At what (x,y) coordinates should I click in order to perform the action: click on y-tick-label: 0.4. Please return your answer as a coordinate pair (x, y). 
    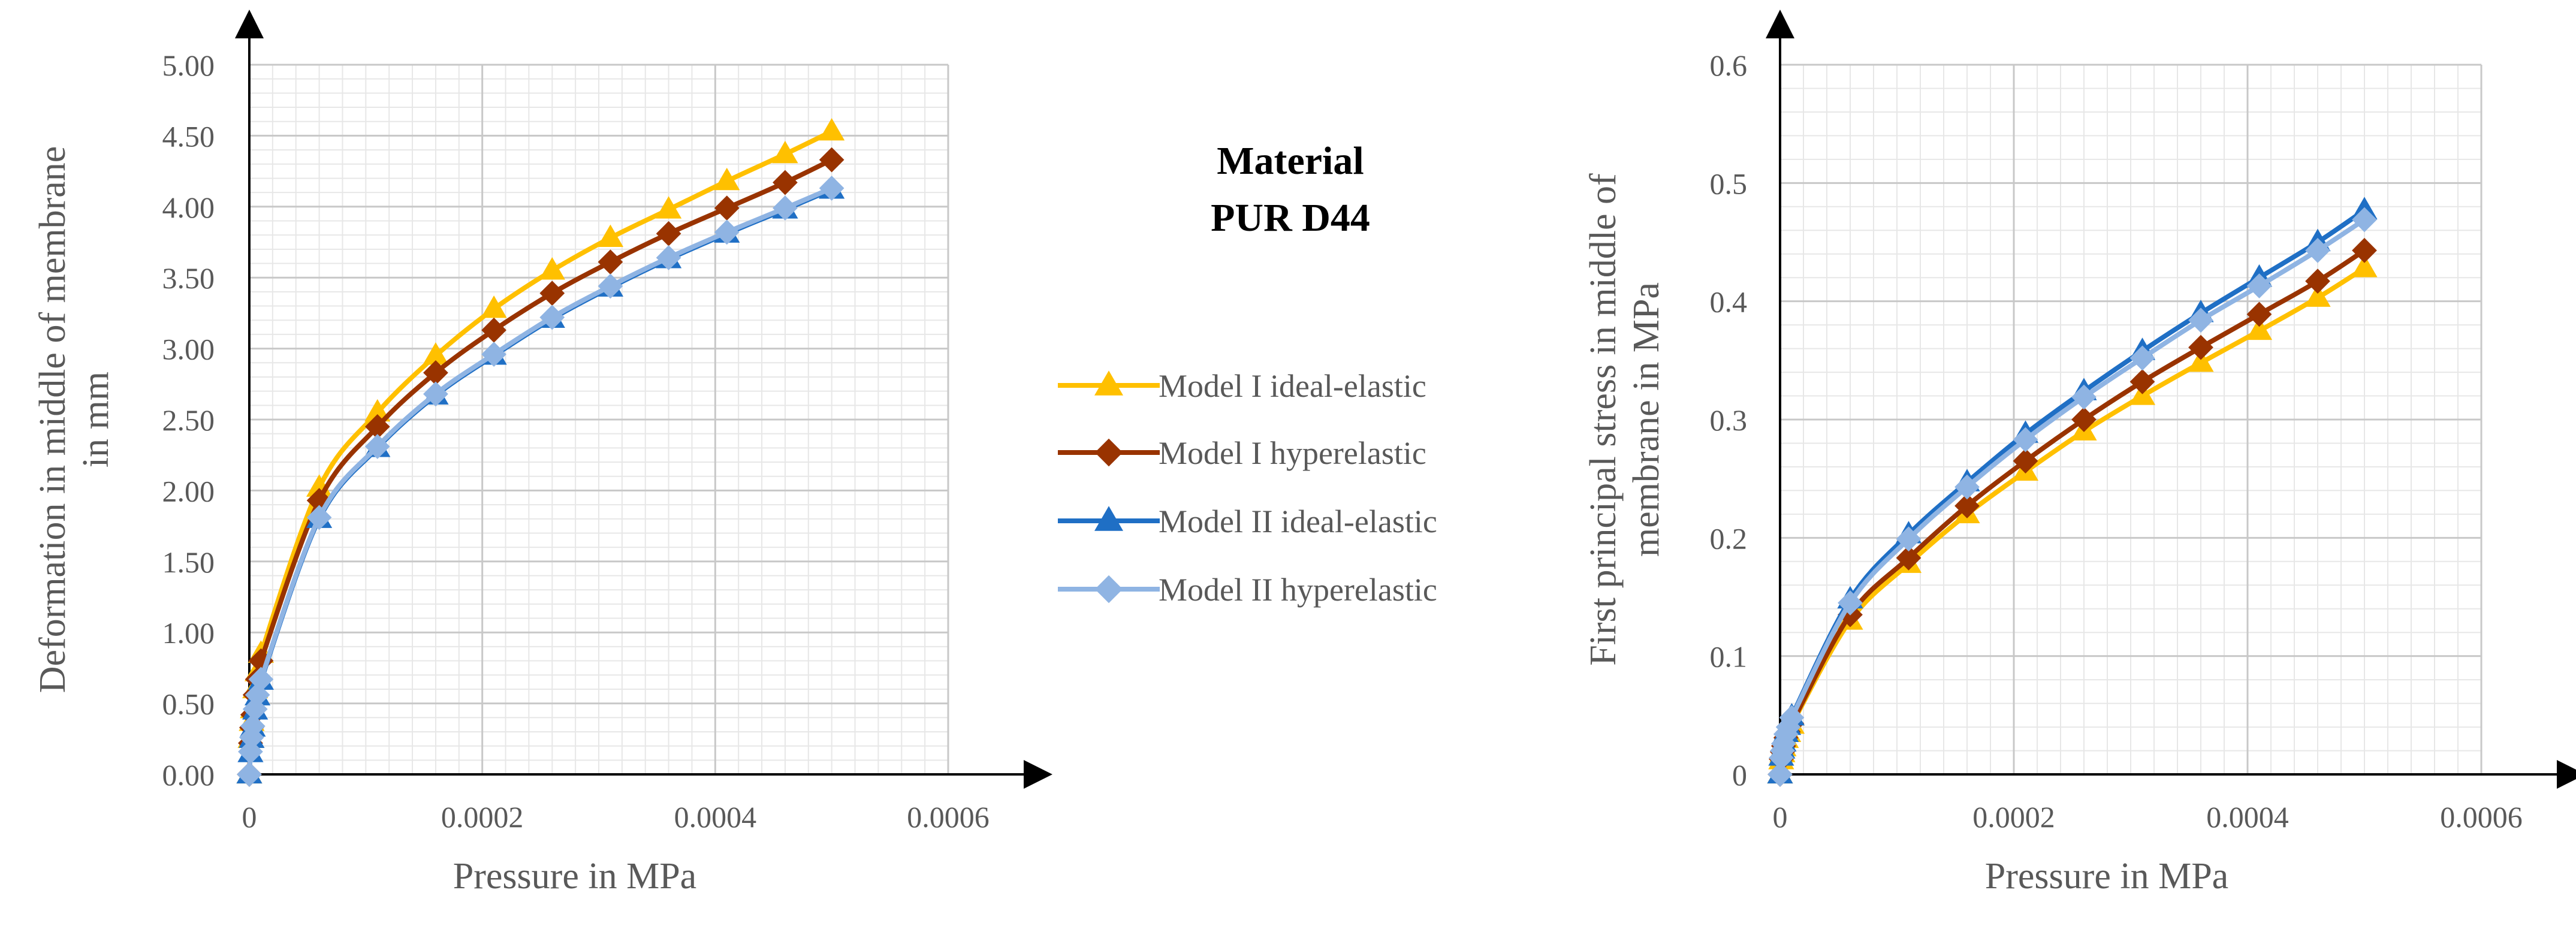
    Looking at the image, I should click on (1729, 302).